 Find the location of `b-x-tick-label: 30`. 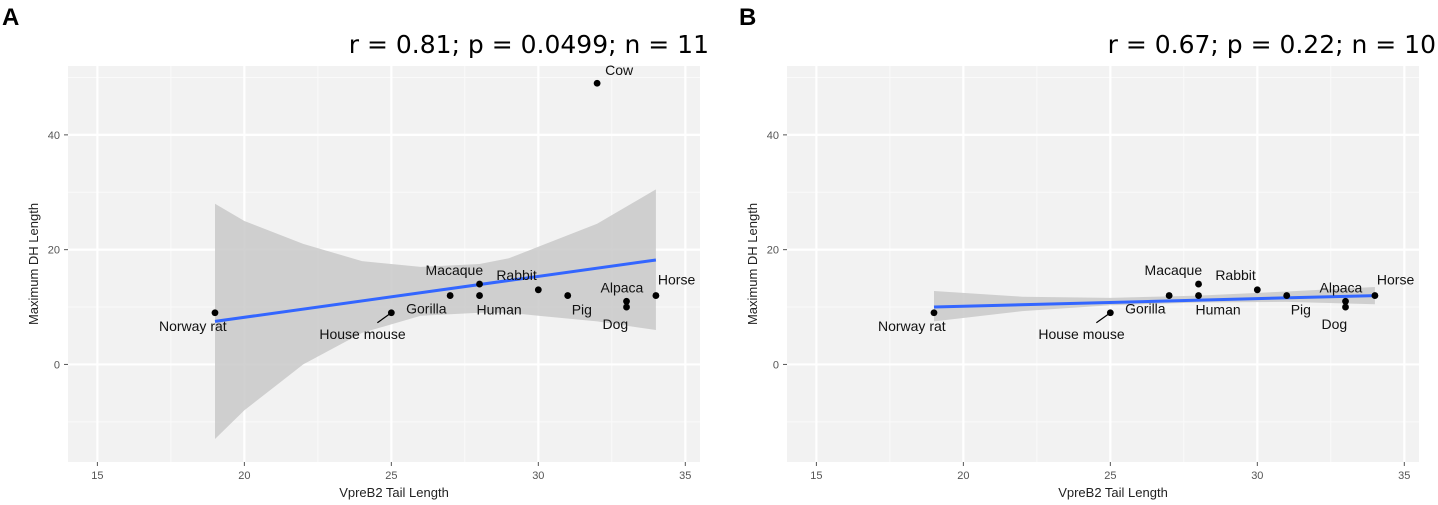

b-x-tick-label: 30 is located at coordinates (1257, 476).